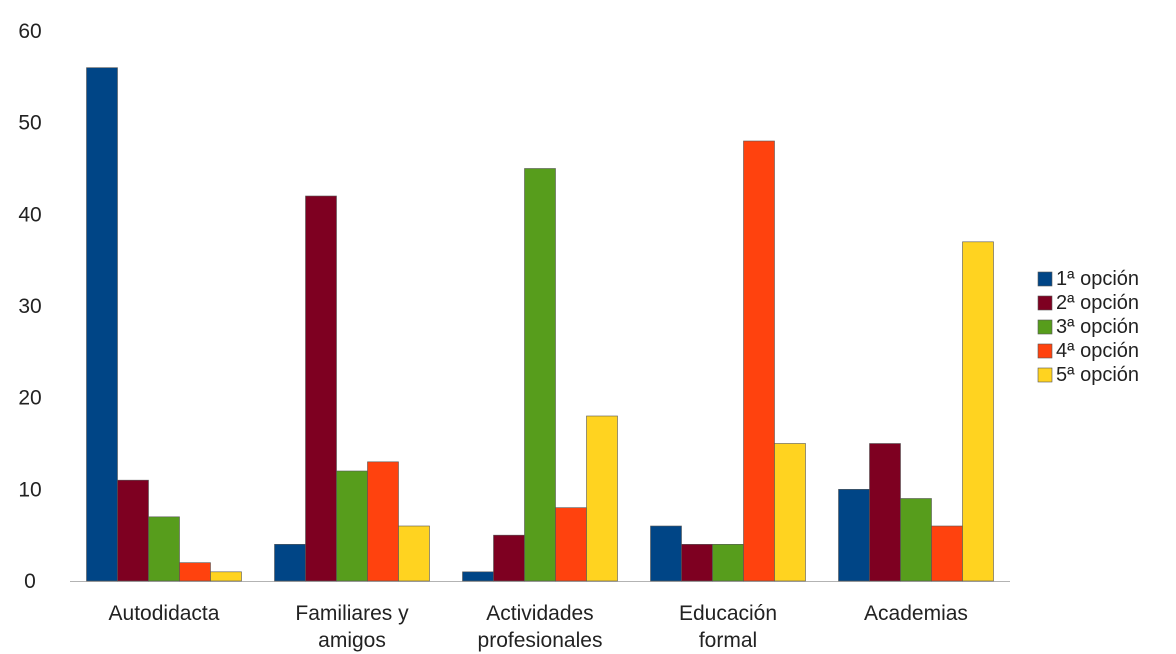  I want to click on legend-label: 2ª opción, so click(1097, 303).